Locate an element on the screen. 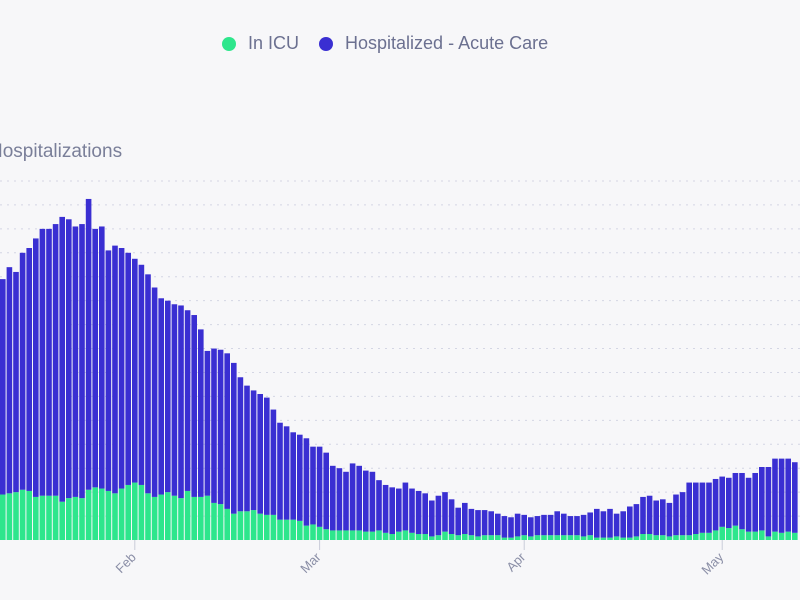  legend-label-icu: In ICU is located at coordinates (274, 43).